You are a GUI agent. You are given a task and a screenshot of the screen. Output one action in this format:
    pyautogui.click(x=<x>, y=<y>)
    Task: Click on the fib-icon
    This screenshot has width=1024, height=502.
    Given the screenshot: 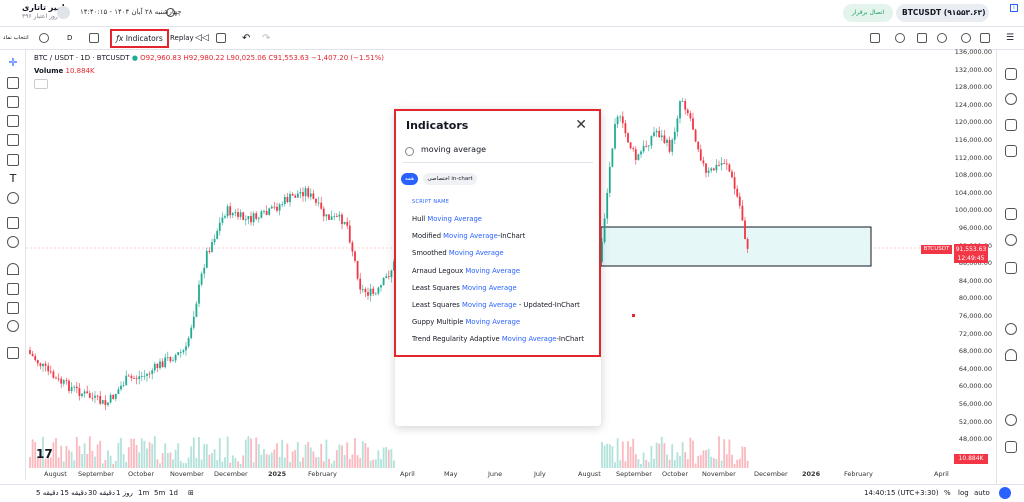 What is the action you would take?
    pyautogui.click(x=13, y=140)
    